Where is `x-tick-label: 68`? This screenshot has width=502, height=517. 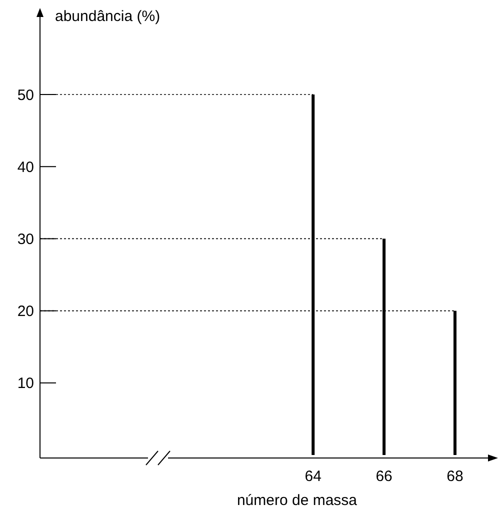 x-tick-label: 68 is located at coordinates (455, 476).